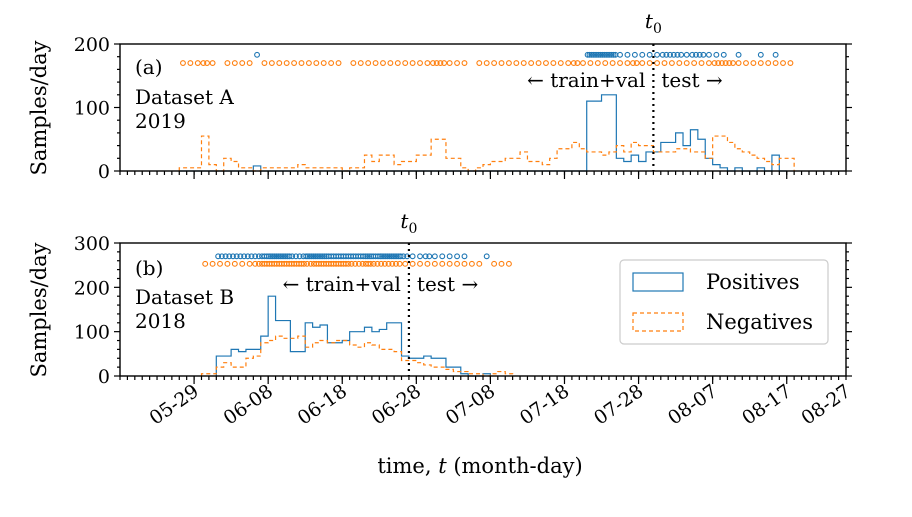  Describe the element at coordinates (149, 67) in the screenshot. I see `panel-a-label: (a)` at that location.